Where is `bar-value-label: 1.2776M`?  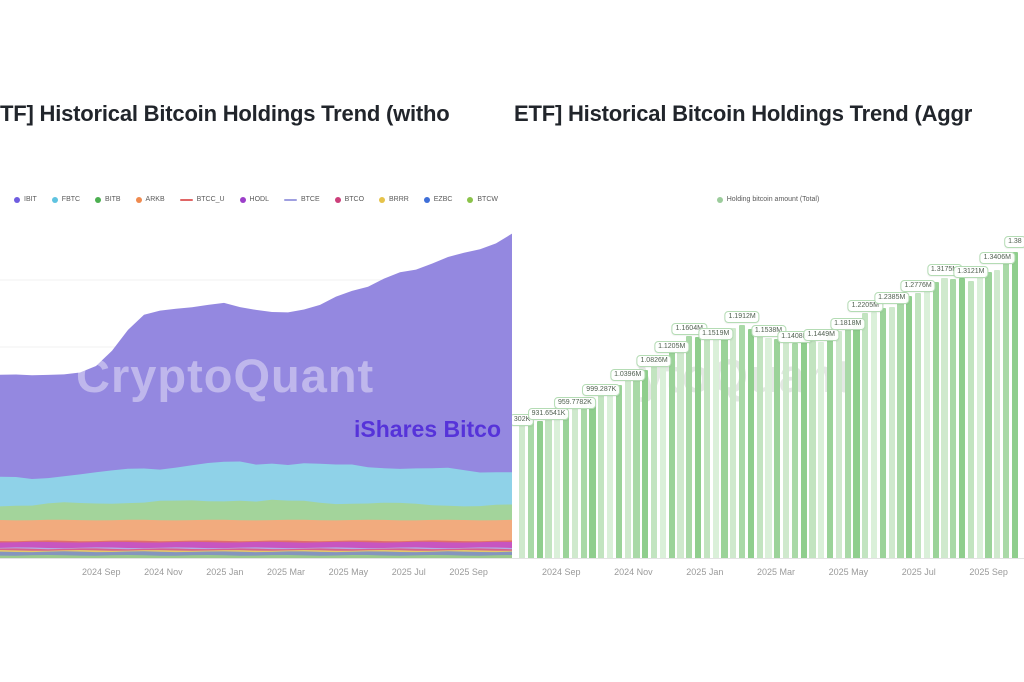 bar-value-label: 1.2776M is located at coordinates (918, 286).